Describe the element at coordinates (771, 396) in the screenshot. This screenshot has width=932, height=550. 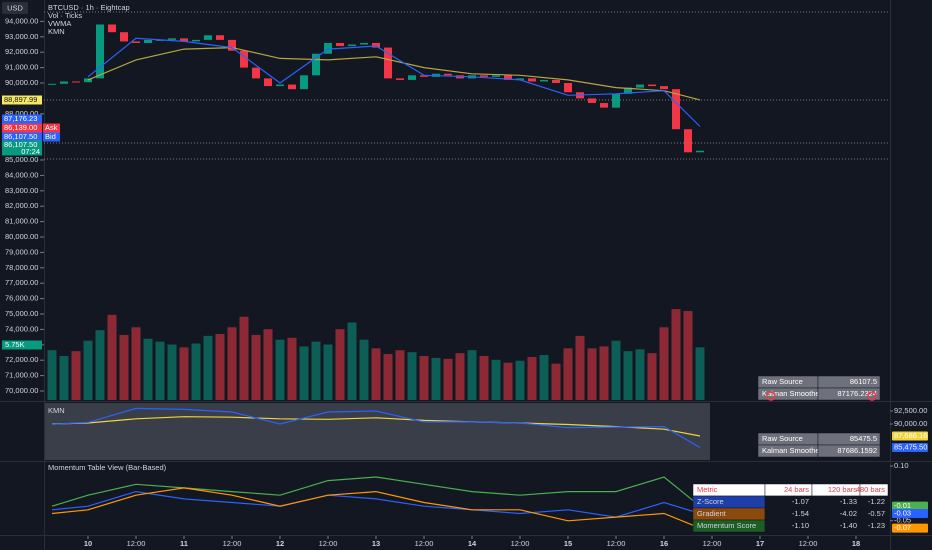
I see `alert-icon` at that location.